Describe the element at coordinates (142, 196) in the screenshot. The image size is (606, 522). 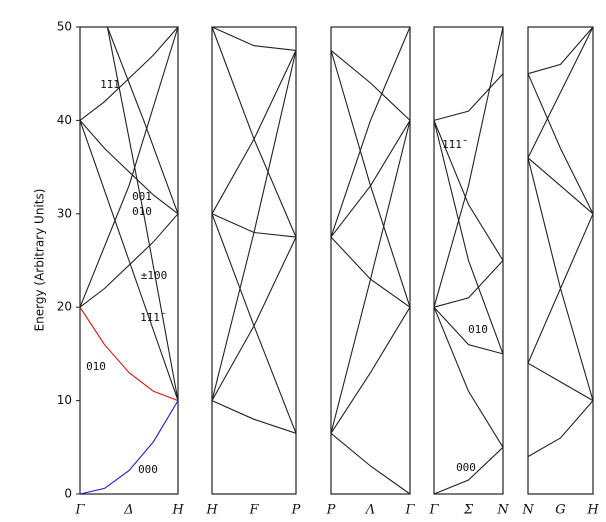
I see `band-annotation: 001` at that location.